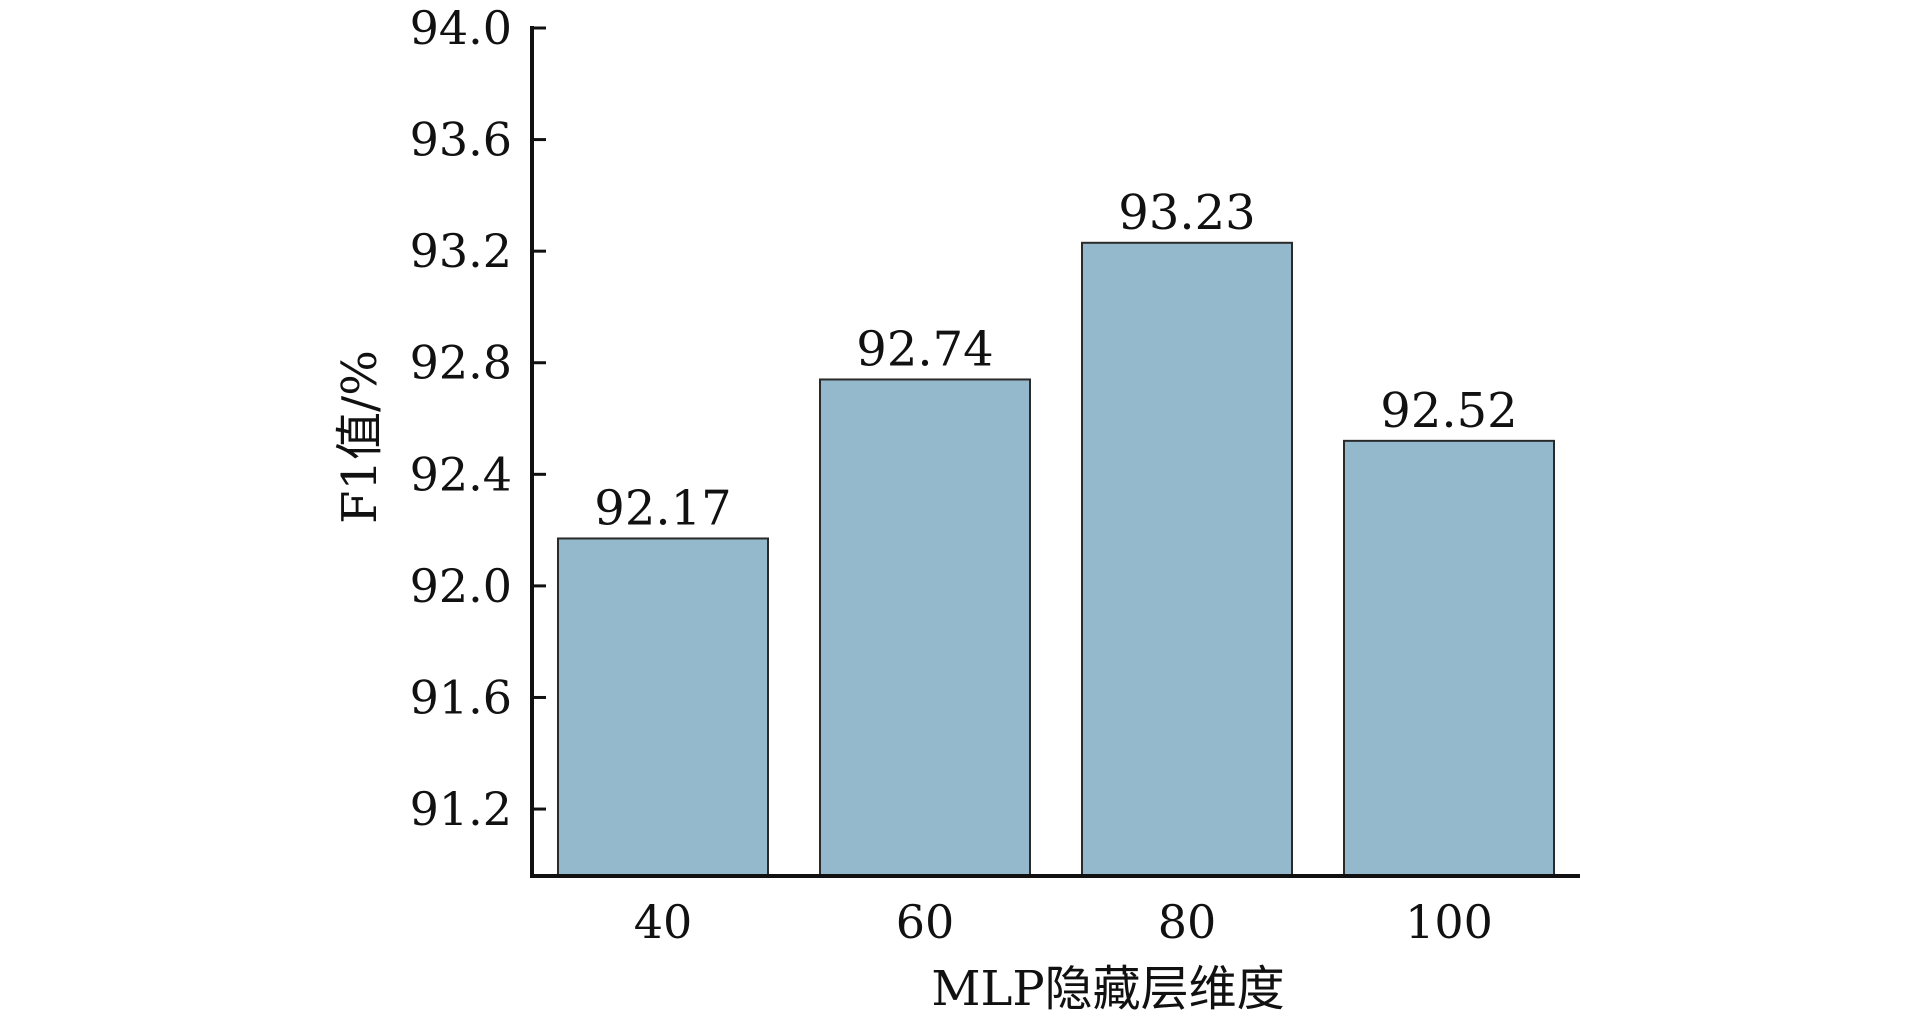 Image resolution: width=1913 pixels, height=1016 pixels. I want to click on y-tick-label-92.4: 92.4, so click(461, 474).